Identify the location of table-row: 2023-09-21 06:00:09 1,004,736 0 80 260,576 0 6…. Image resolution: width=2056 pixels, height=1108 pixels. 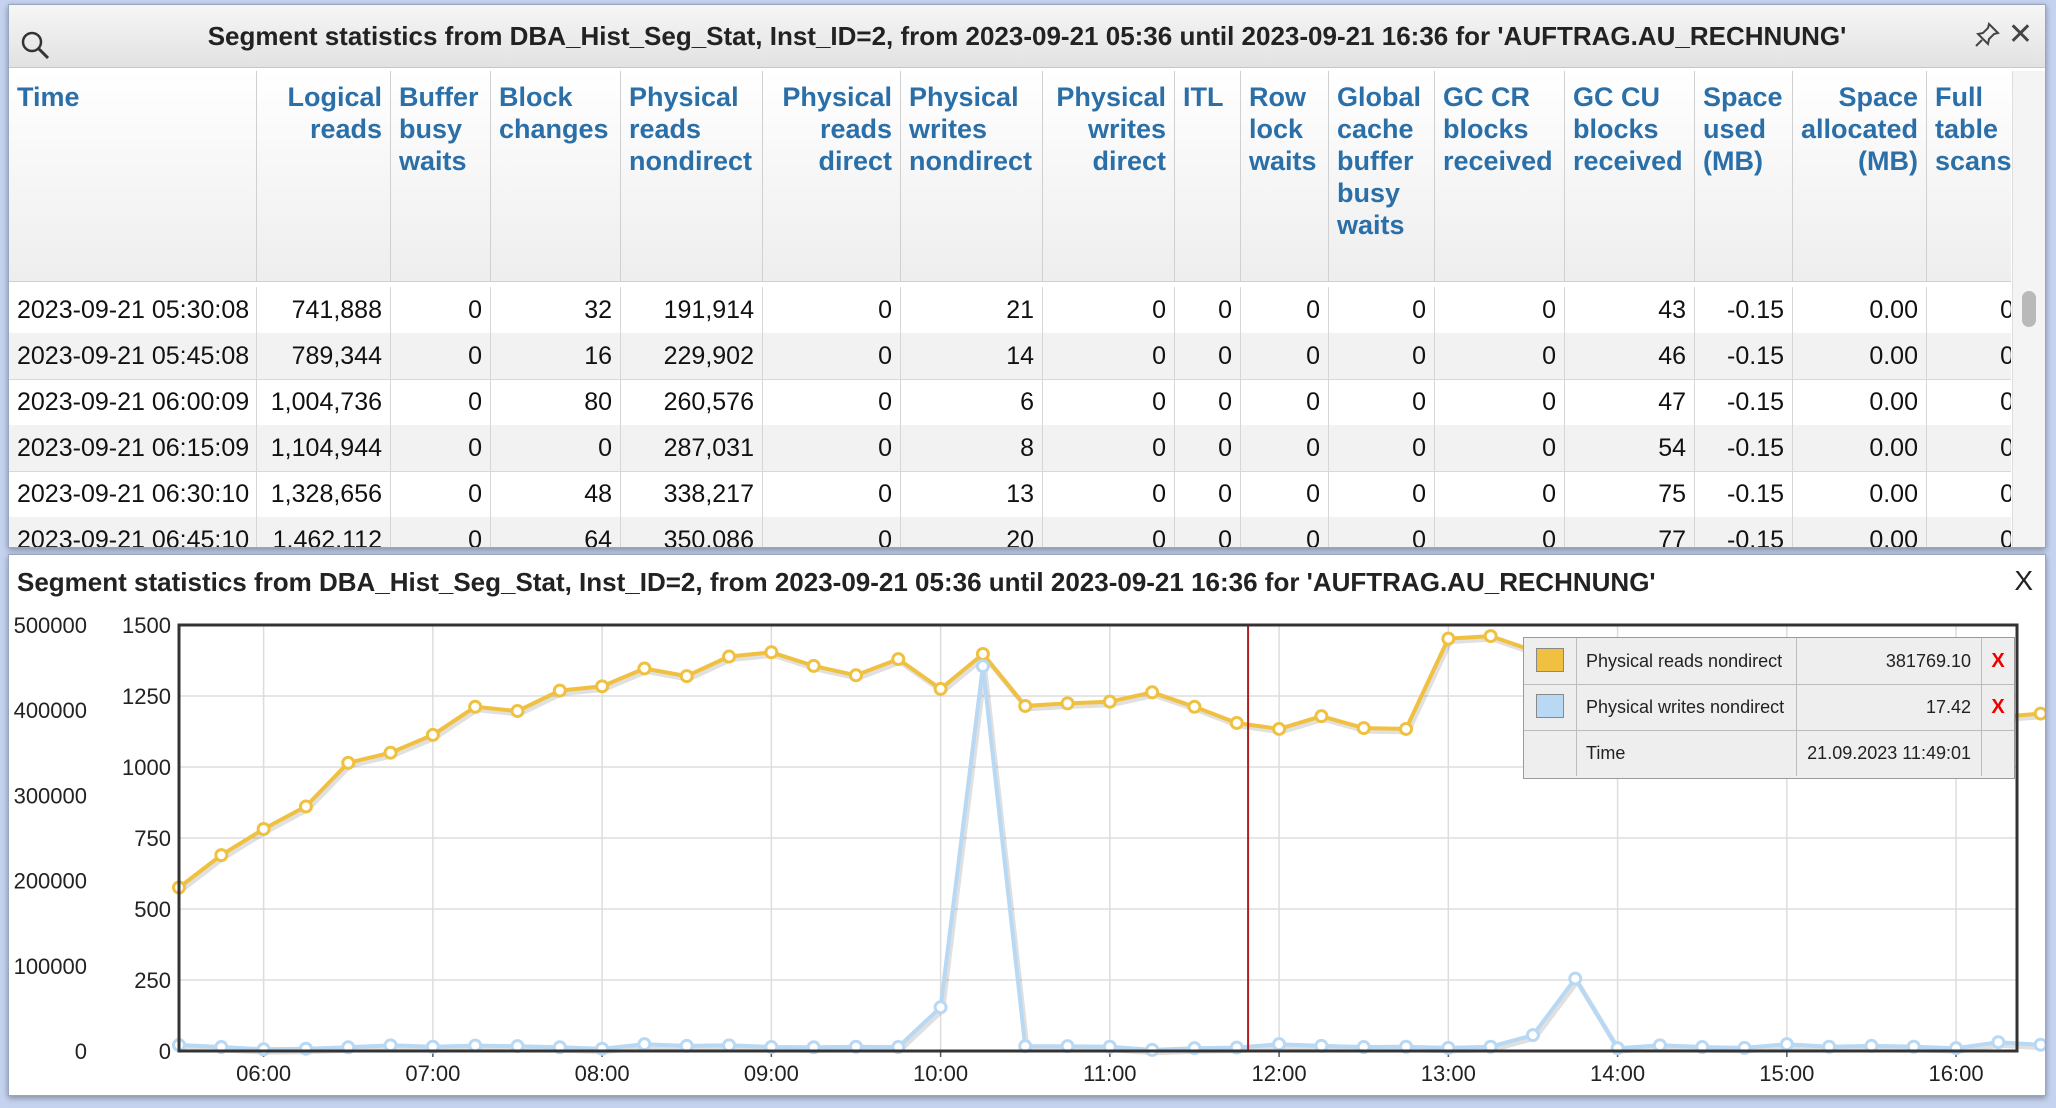
(1010, 402).